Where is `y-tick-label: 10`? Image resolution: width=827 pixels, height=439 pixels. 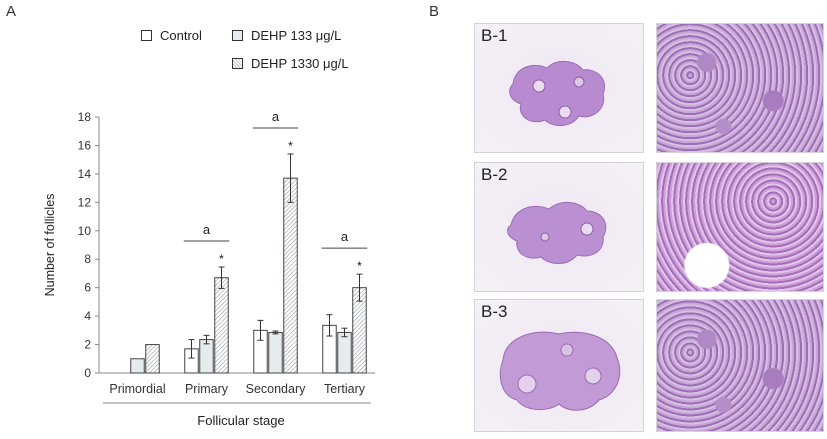 y-tick-label: 10 is located at coordinates (85, 231).